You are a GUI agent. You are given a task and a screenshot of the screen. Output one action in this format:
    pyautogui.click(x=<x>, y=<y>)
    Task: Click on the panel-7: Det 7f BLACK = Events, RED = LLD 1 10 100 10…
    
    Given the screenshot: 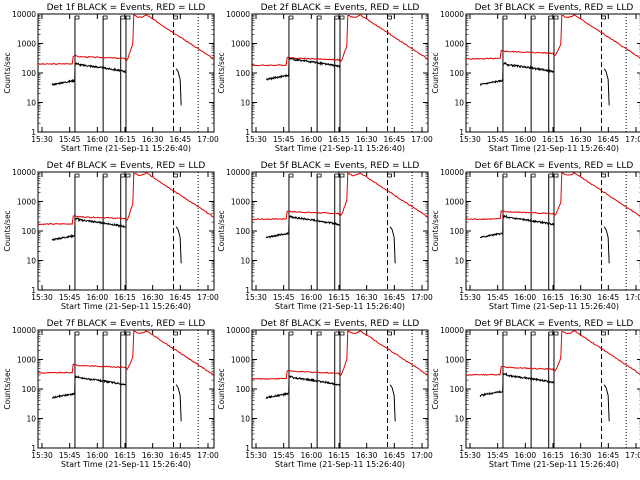 What is the action you would take?
    pyautogui.click(x=111, y=394)
    